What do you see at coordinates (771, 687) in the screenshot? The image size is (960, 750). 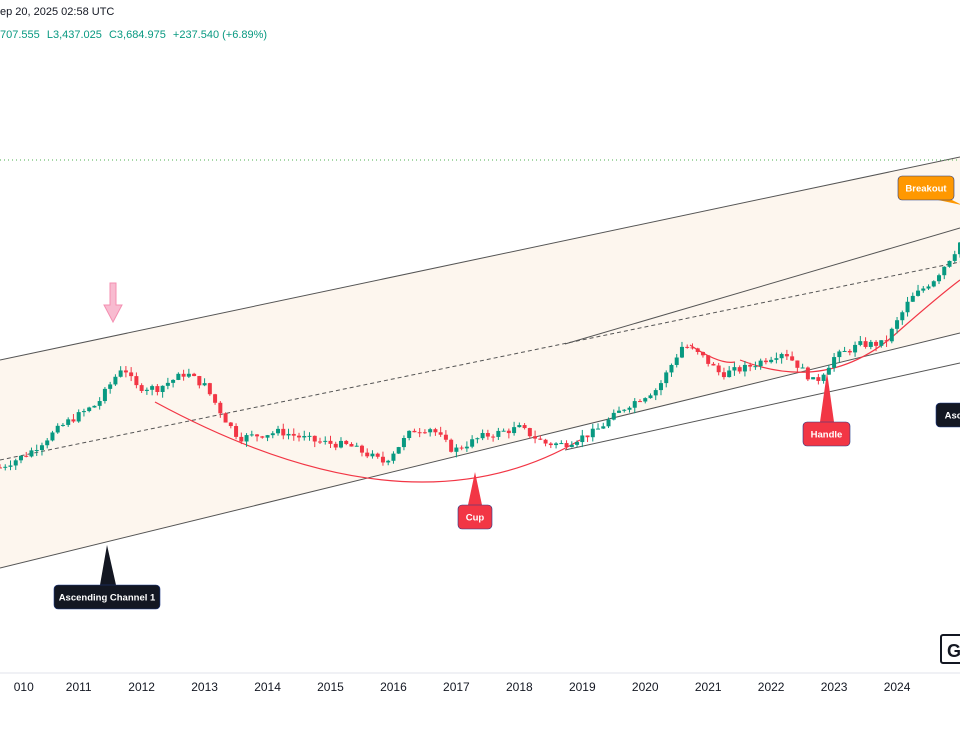 I see `x-tick-label: 2022` at bounding box center [771, 687].